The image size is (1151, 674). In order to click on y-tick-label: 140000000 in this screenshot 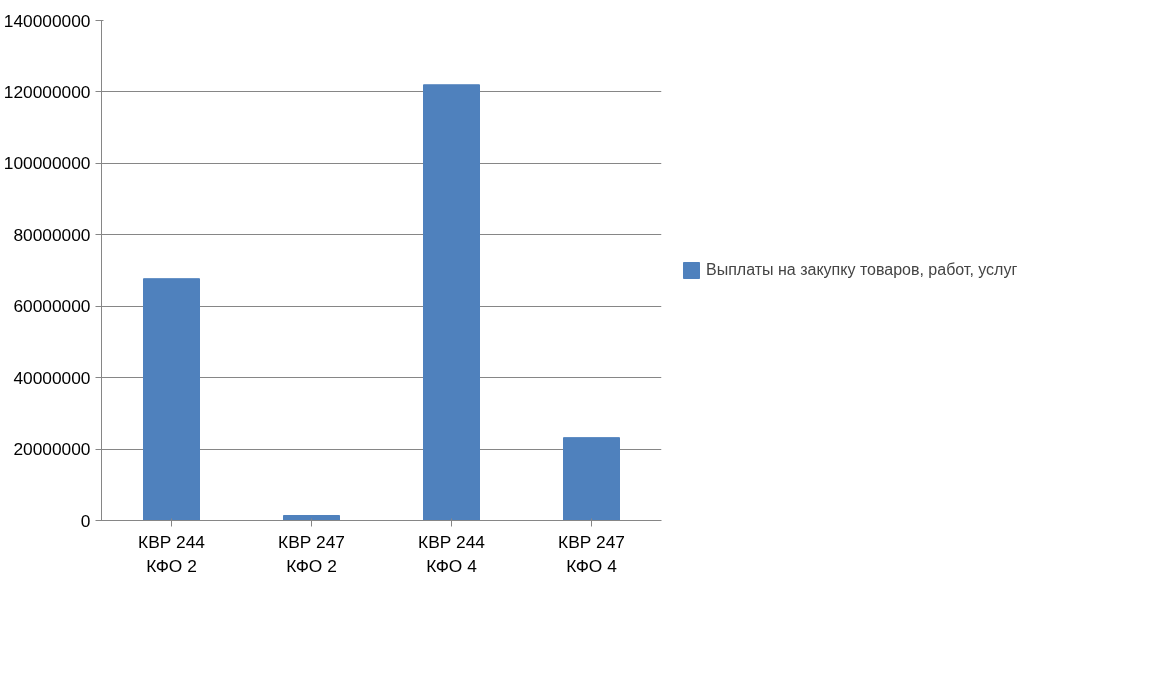, I will do `click(47, 20)`.